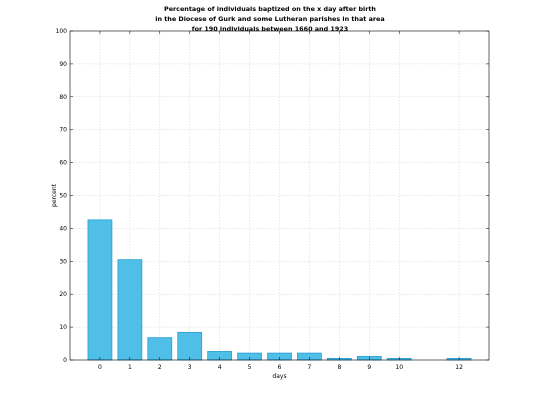  Describe the element at coordinates (279, 376) in the screenshot. I see `x-axis-label: days` at that location.